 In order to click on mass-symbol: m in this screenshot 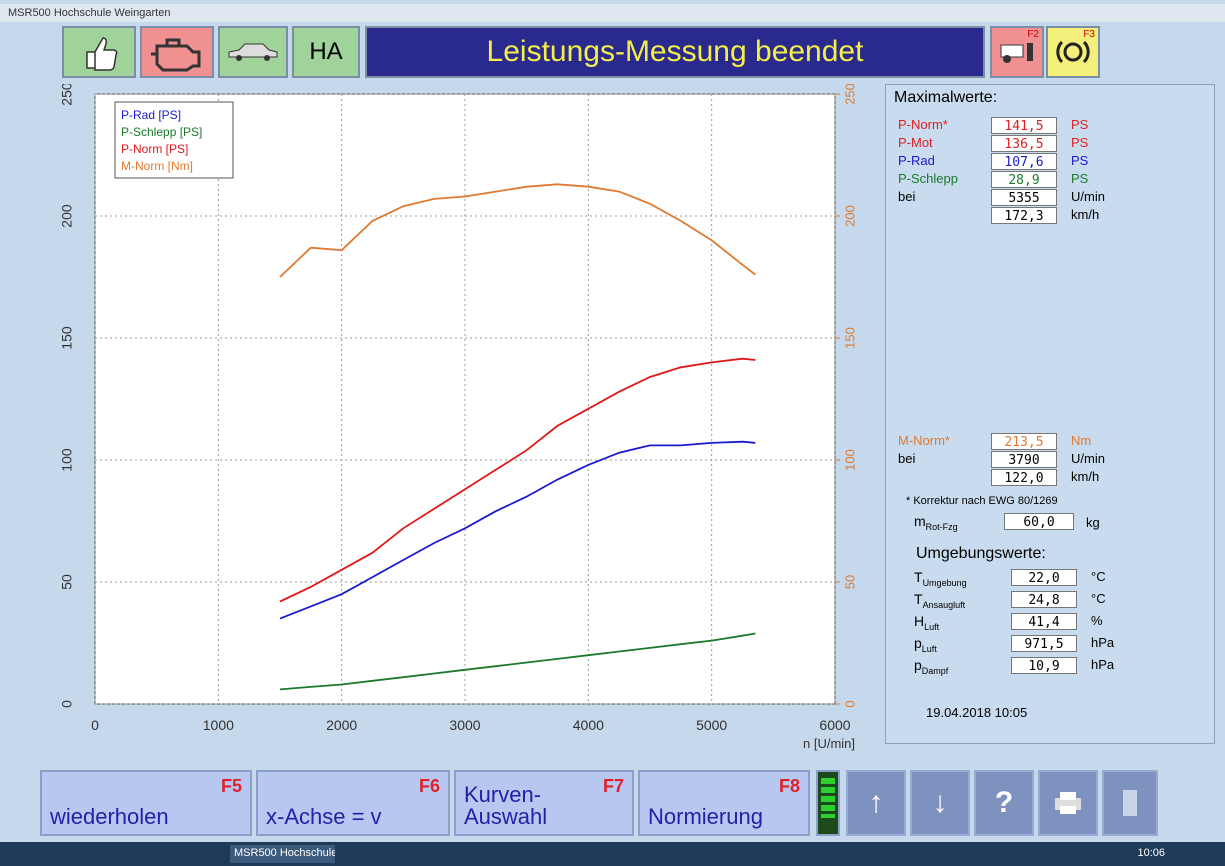, I will do `click(920, 521)`.